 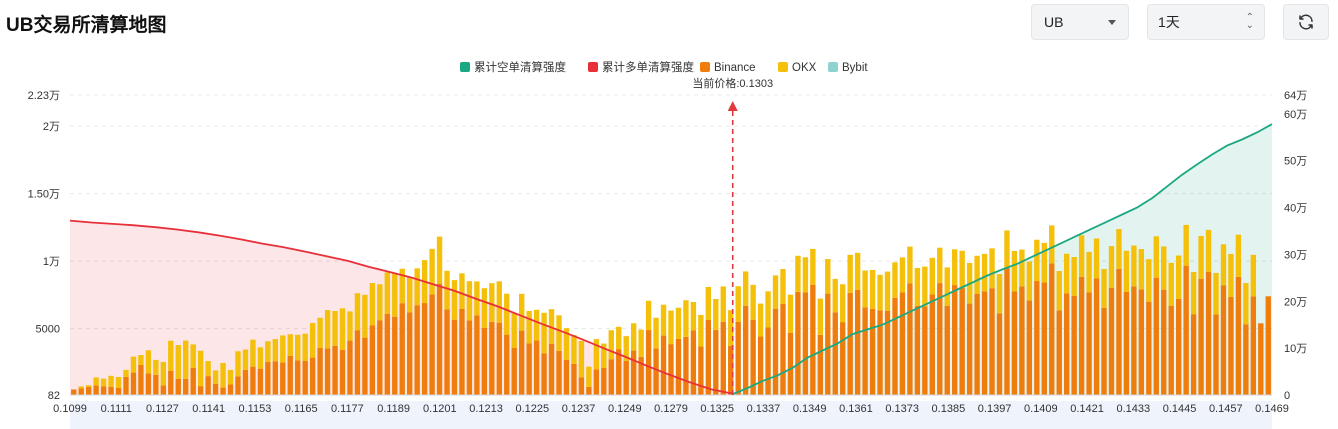 I want to click on timeframe-select-value: 1天, so click(x=1169, y=22).